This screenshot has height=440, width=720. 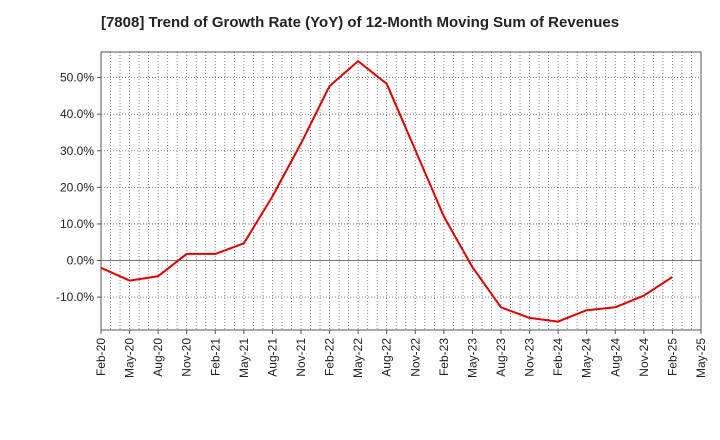 I want to click on x-tick-label: Nov-22, so click(x=415, y=357).